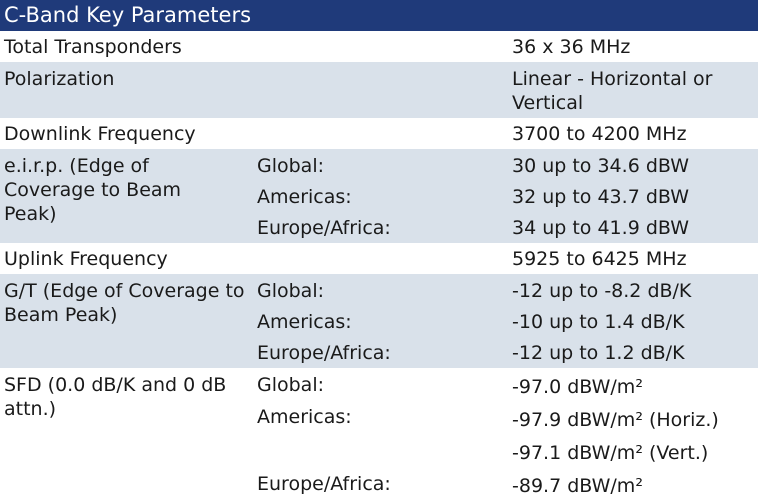 This screenshot has height=499, width=758. Describe the element at coordinates (379, 258) in the screenshot. I see `row-uplink: Uplink Frequency 5925 to 6425 MHz` at that location.